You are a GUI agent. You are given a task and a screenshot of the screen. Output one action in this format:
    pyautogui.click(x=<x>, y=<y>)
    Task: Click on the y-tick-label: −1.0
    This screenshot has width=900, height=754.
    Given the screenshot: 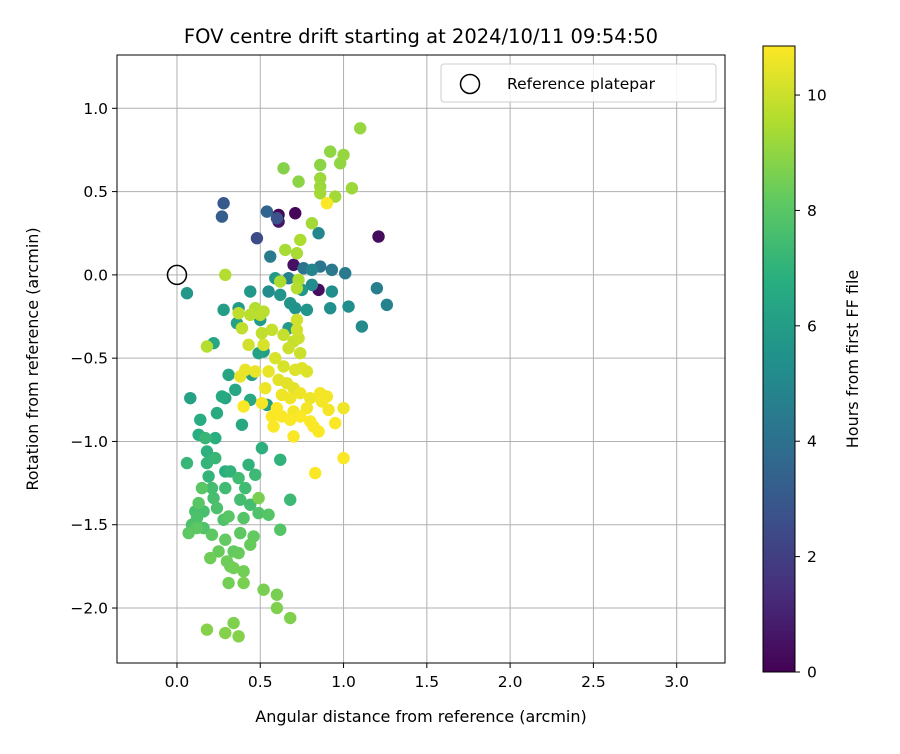 What is the action you would take?
    pyautogui.click(x=89, y=442)
    